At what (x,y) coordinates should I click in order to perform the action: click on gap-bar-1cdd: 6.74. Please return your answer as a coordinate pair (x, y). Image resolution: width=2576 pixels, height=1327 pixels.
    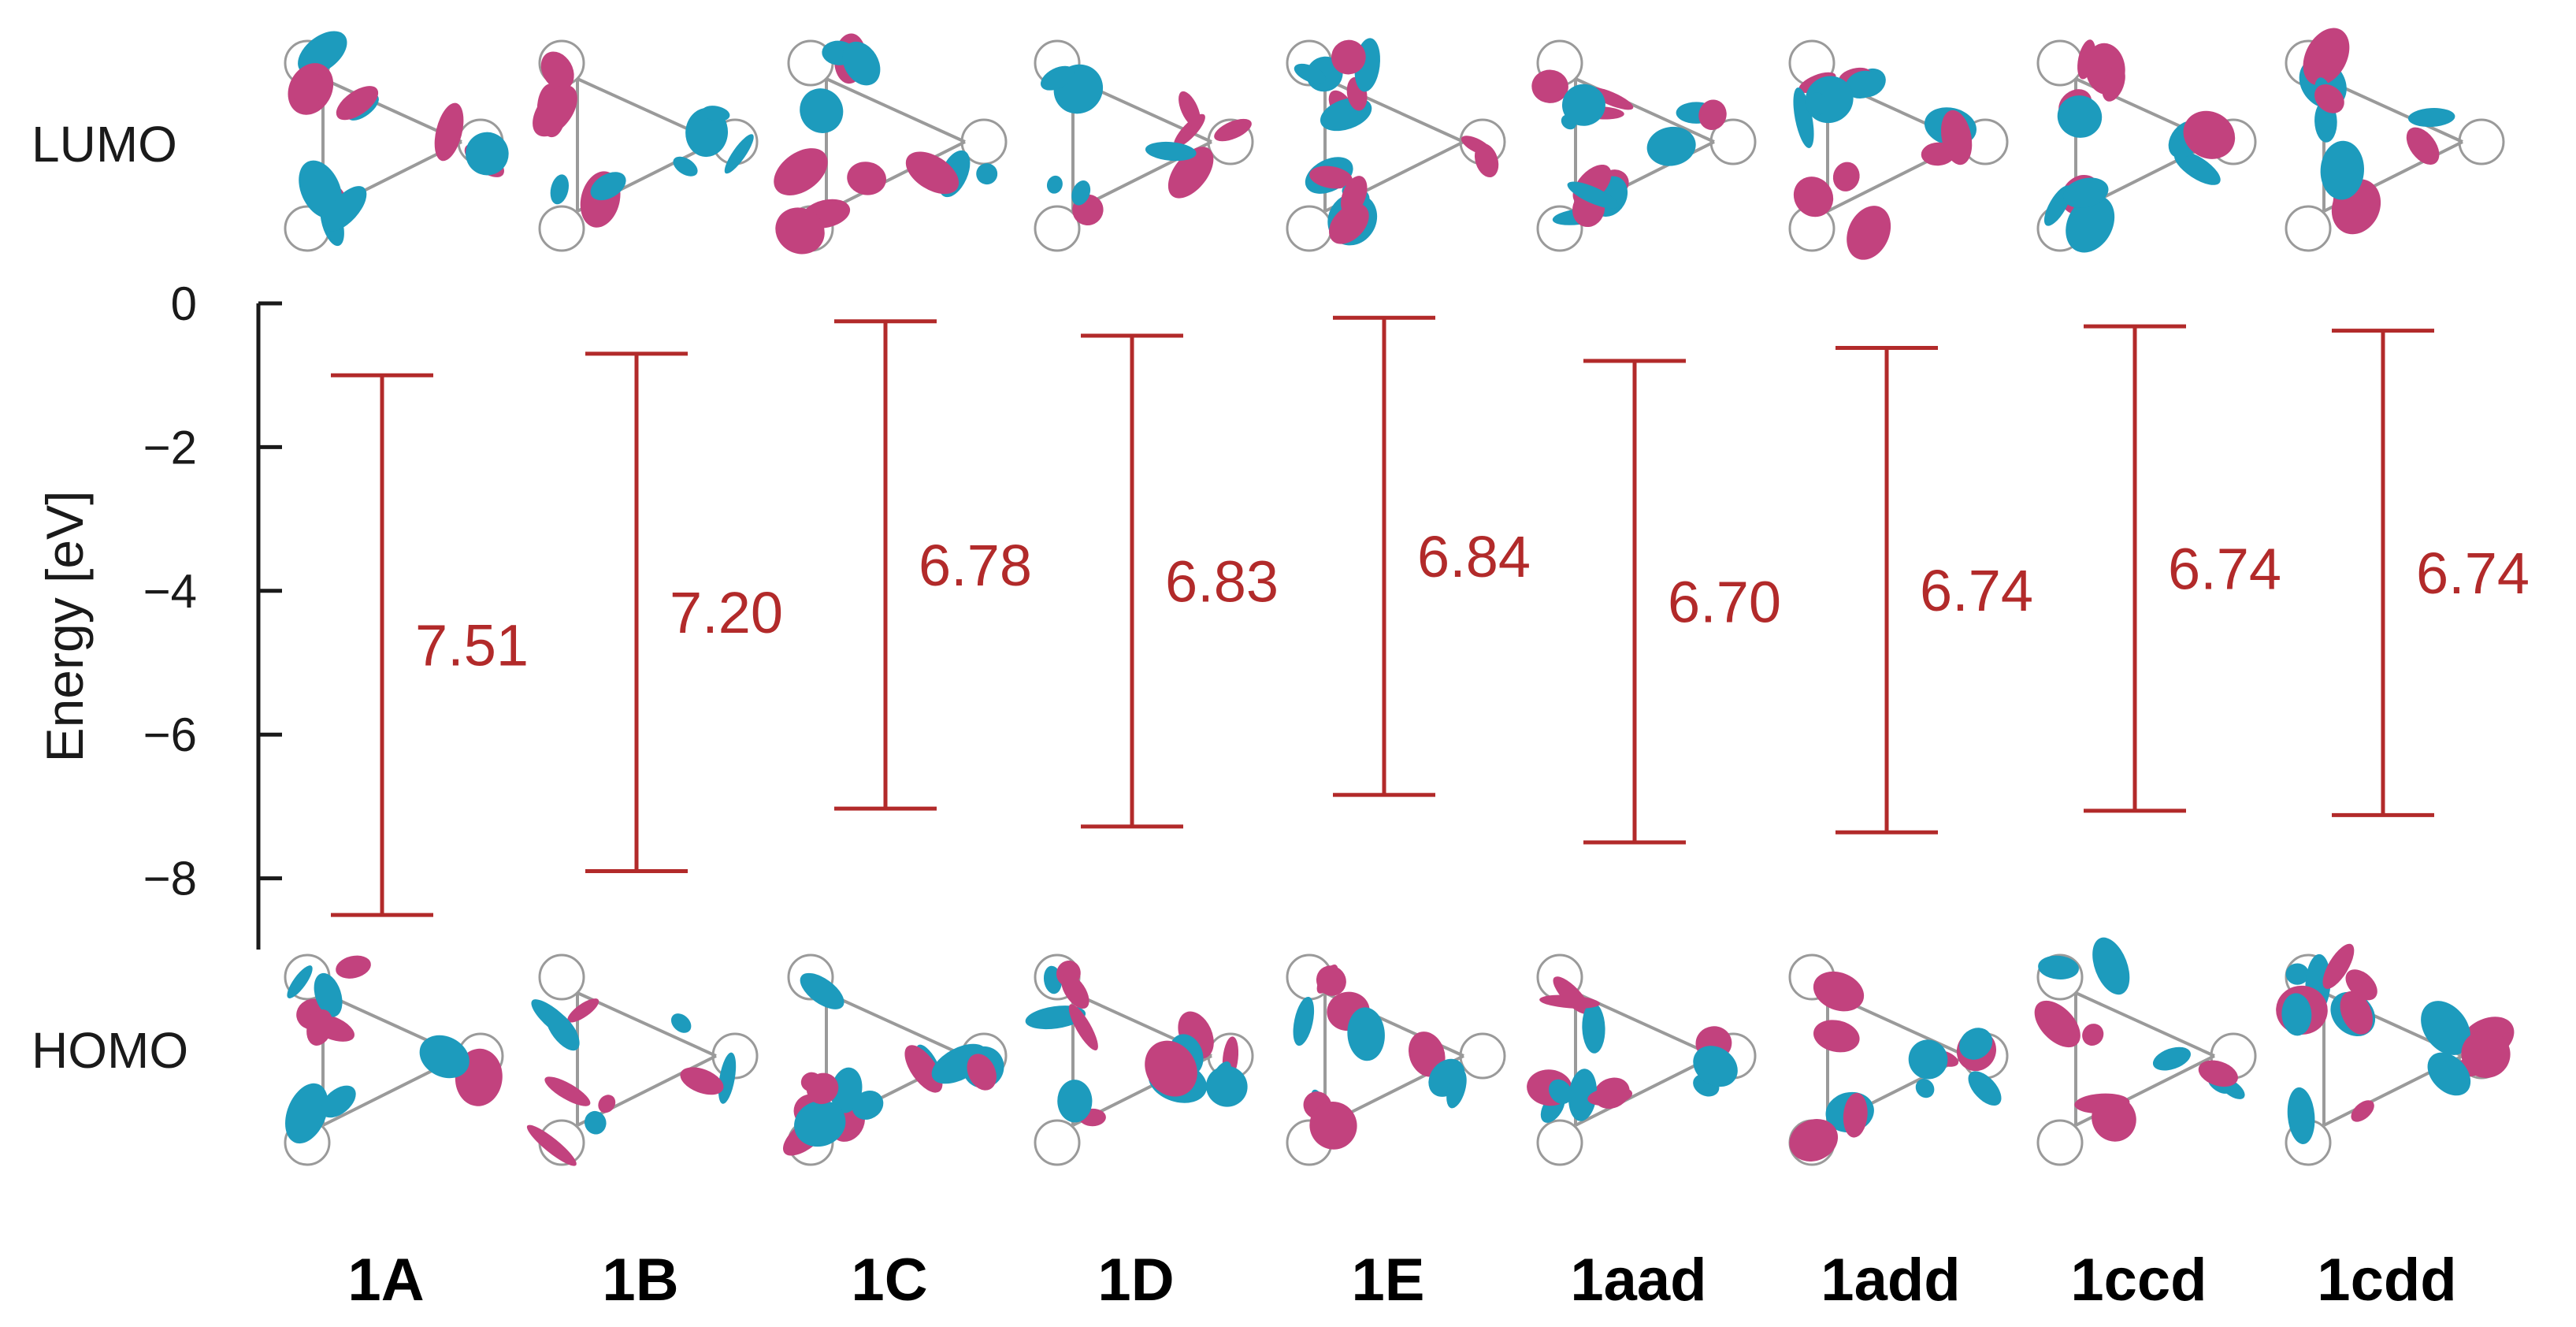
    Looking at the image, I should click on (2431, 573).